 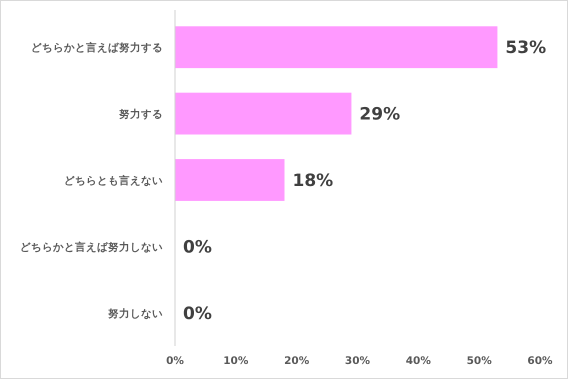 What do you see at coordinates (175, 361) in the screenshot?
I see `x-tick-label: 0%` at bounding box center [175, 361].